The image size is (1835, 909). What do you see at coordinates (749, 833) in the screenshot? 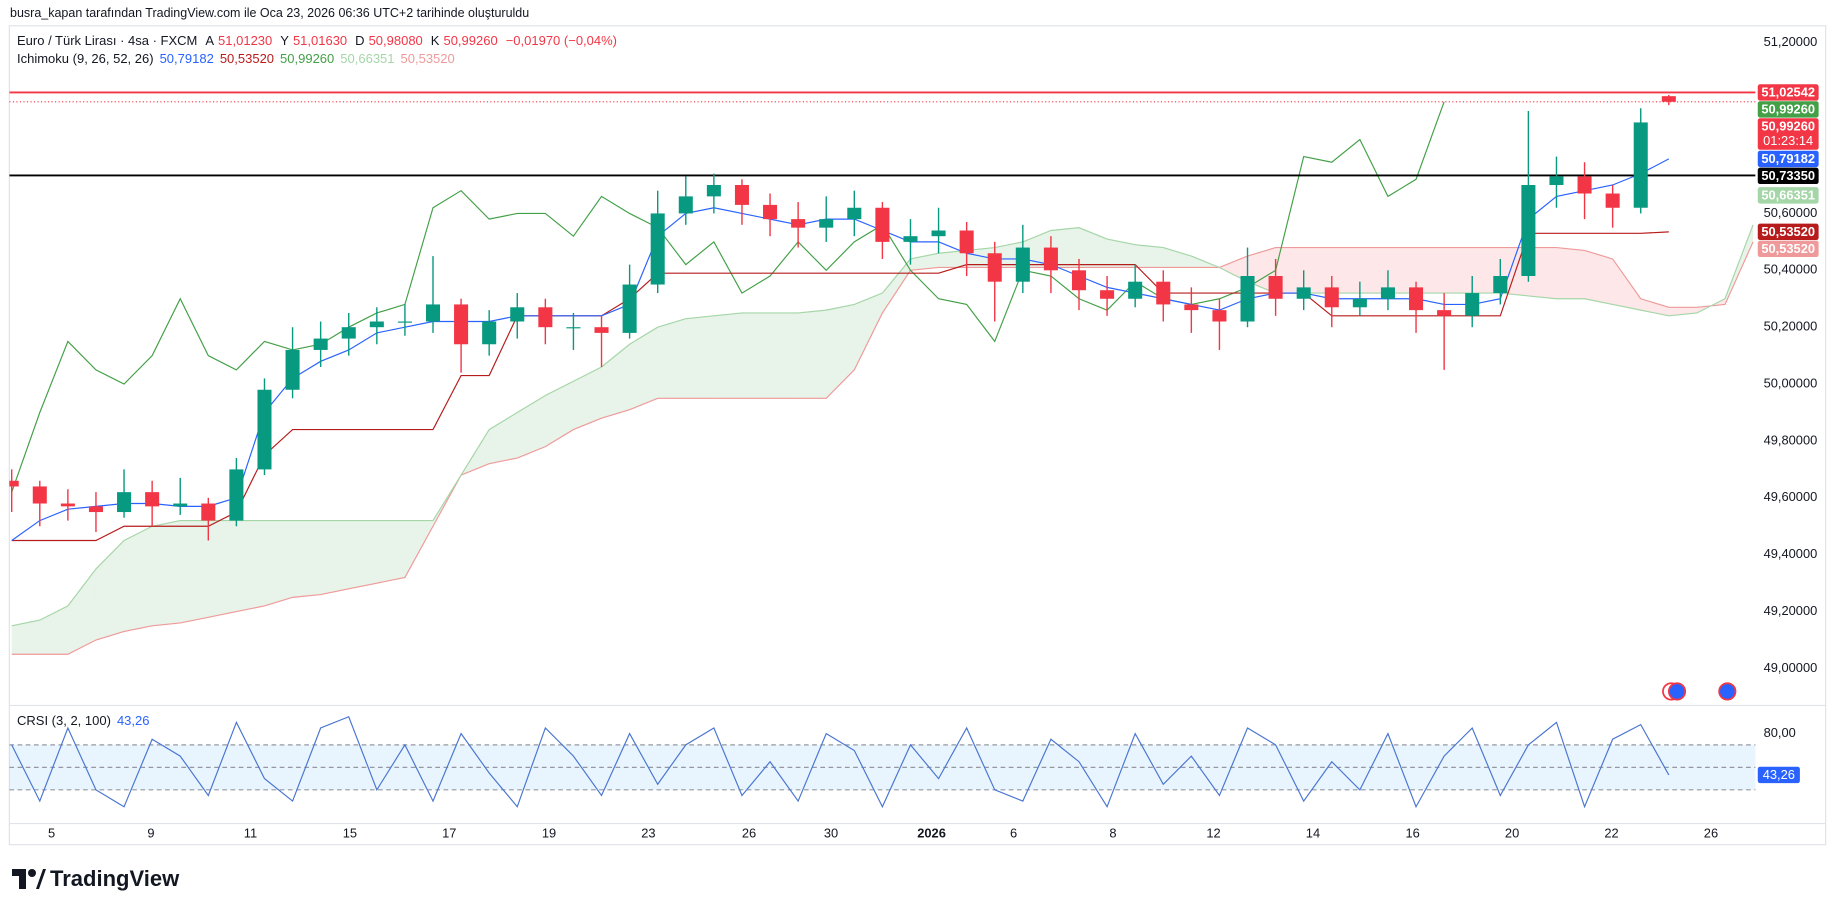
I see `x-tick-label: 26` at bounding box center [749, 833].